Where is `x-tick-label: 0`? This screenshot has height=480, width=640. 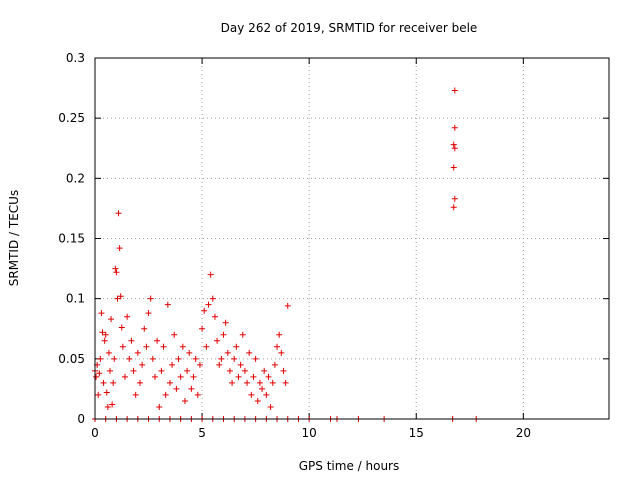
x-tick-label: 0 is located at coordinates (95, 433).